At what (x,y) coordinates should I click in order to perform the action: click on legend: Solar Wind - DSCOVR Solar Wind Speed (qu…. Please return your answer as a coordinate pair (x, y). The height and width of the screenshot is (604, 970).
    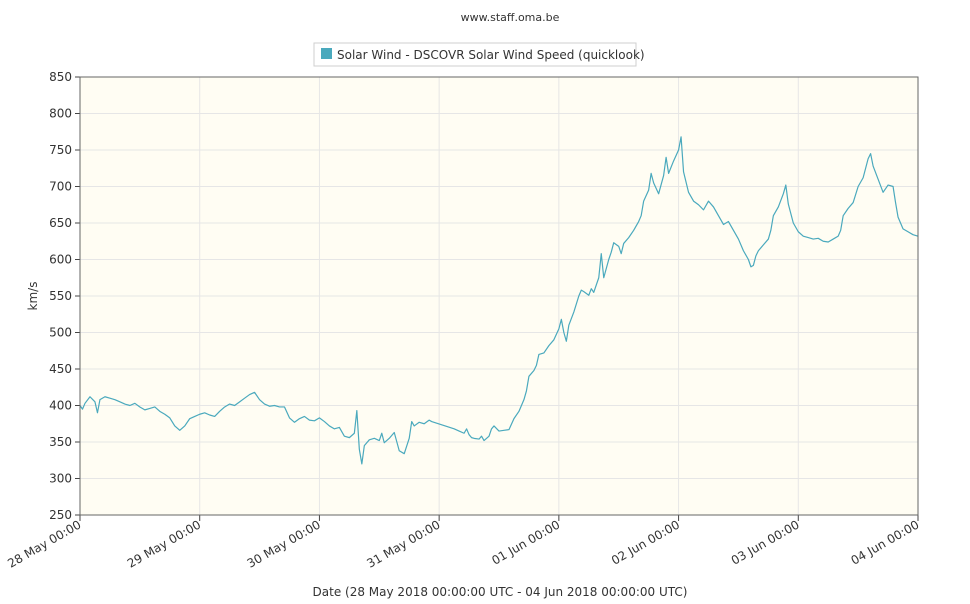
    Looking at the image, I should click on (479, 54).